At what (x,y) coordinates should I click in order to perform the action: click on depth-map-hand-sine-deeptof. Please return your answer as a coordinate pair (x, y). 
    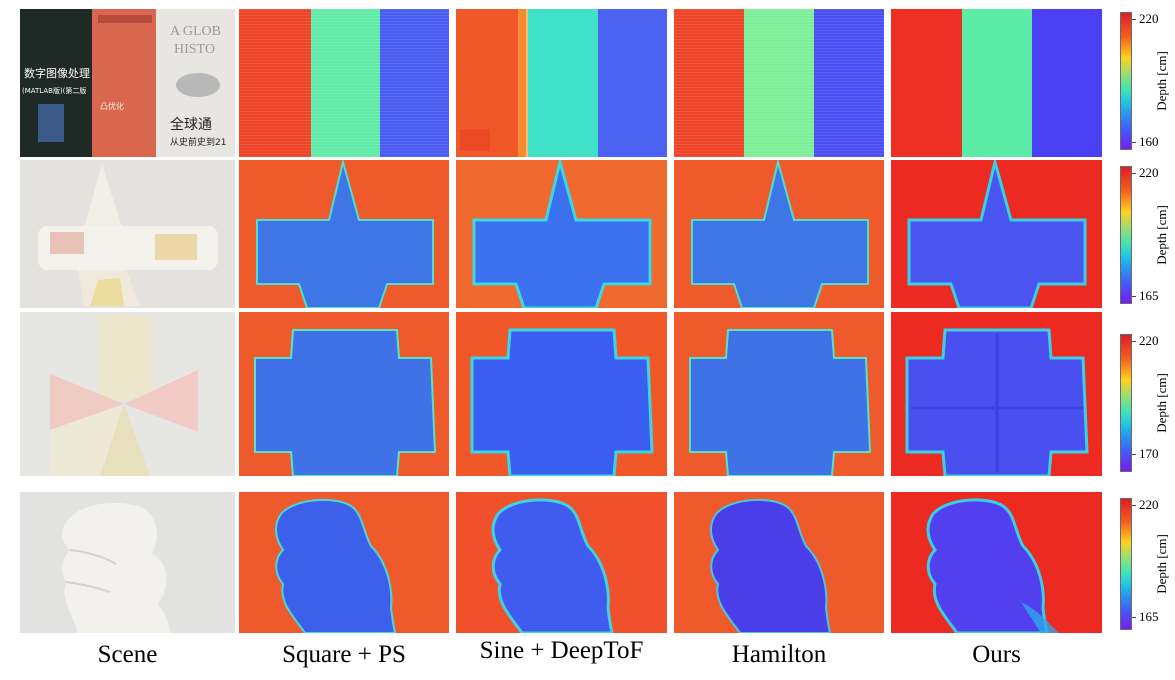
    Looking at the image, I should click on (561, 562).